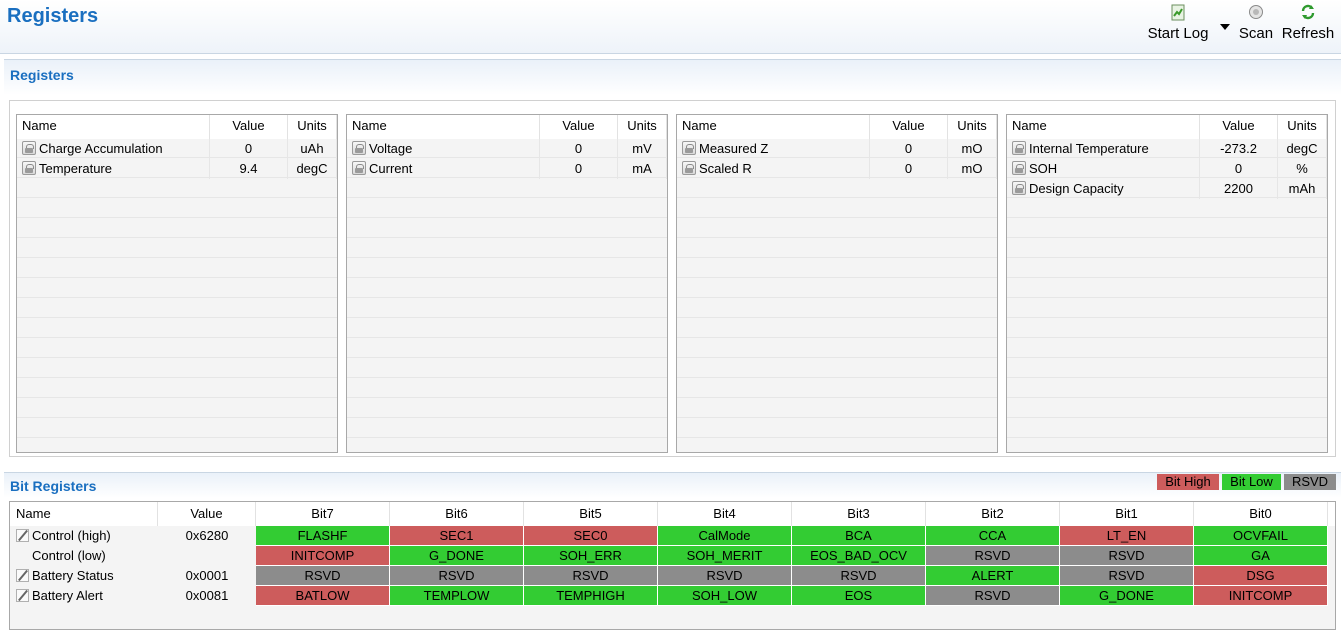  I want to click on register-value: 2200, so click(1239, 189).